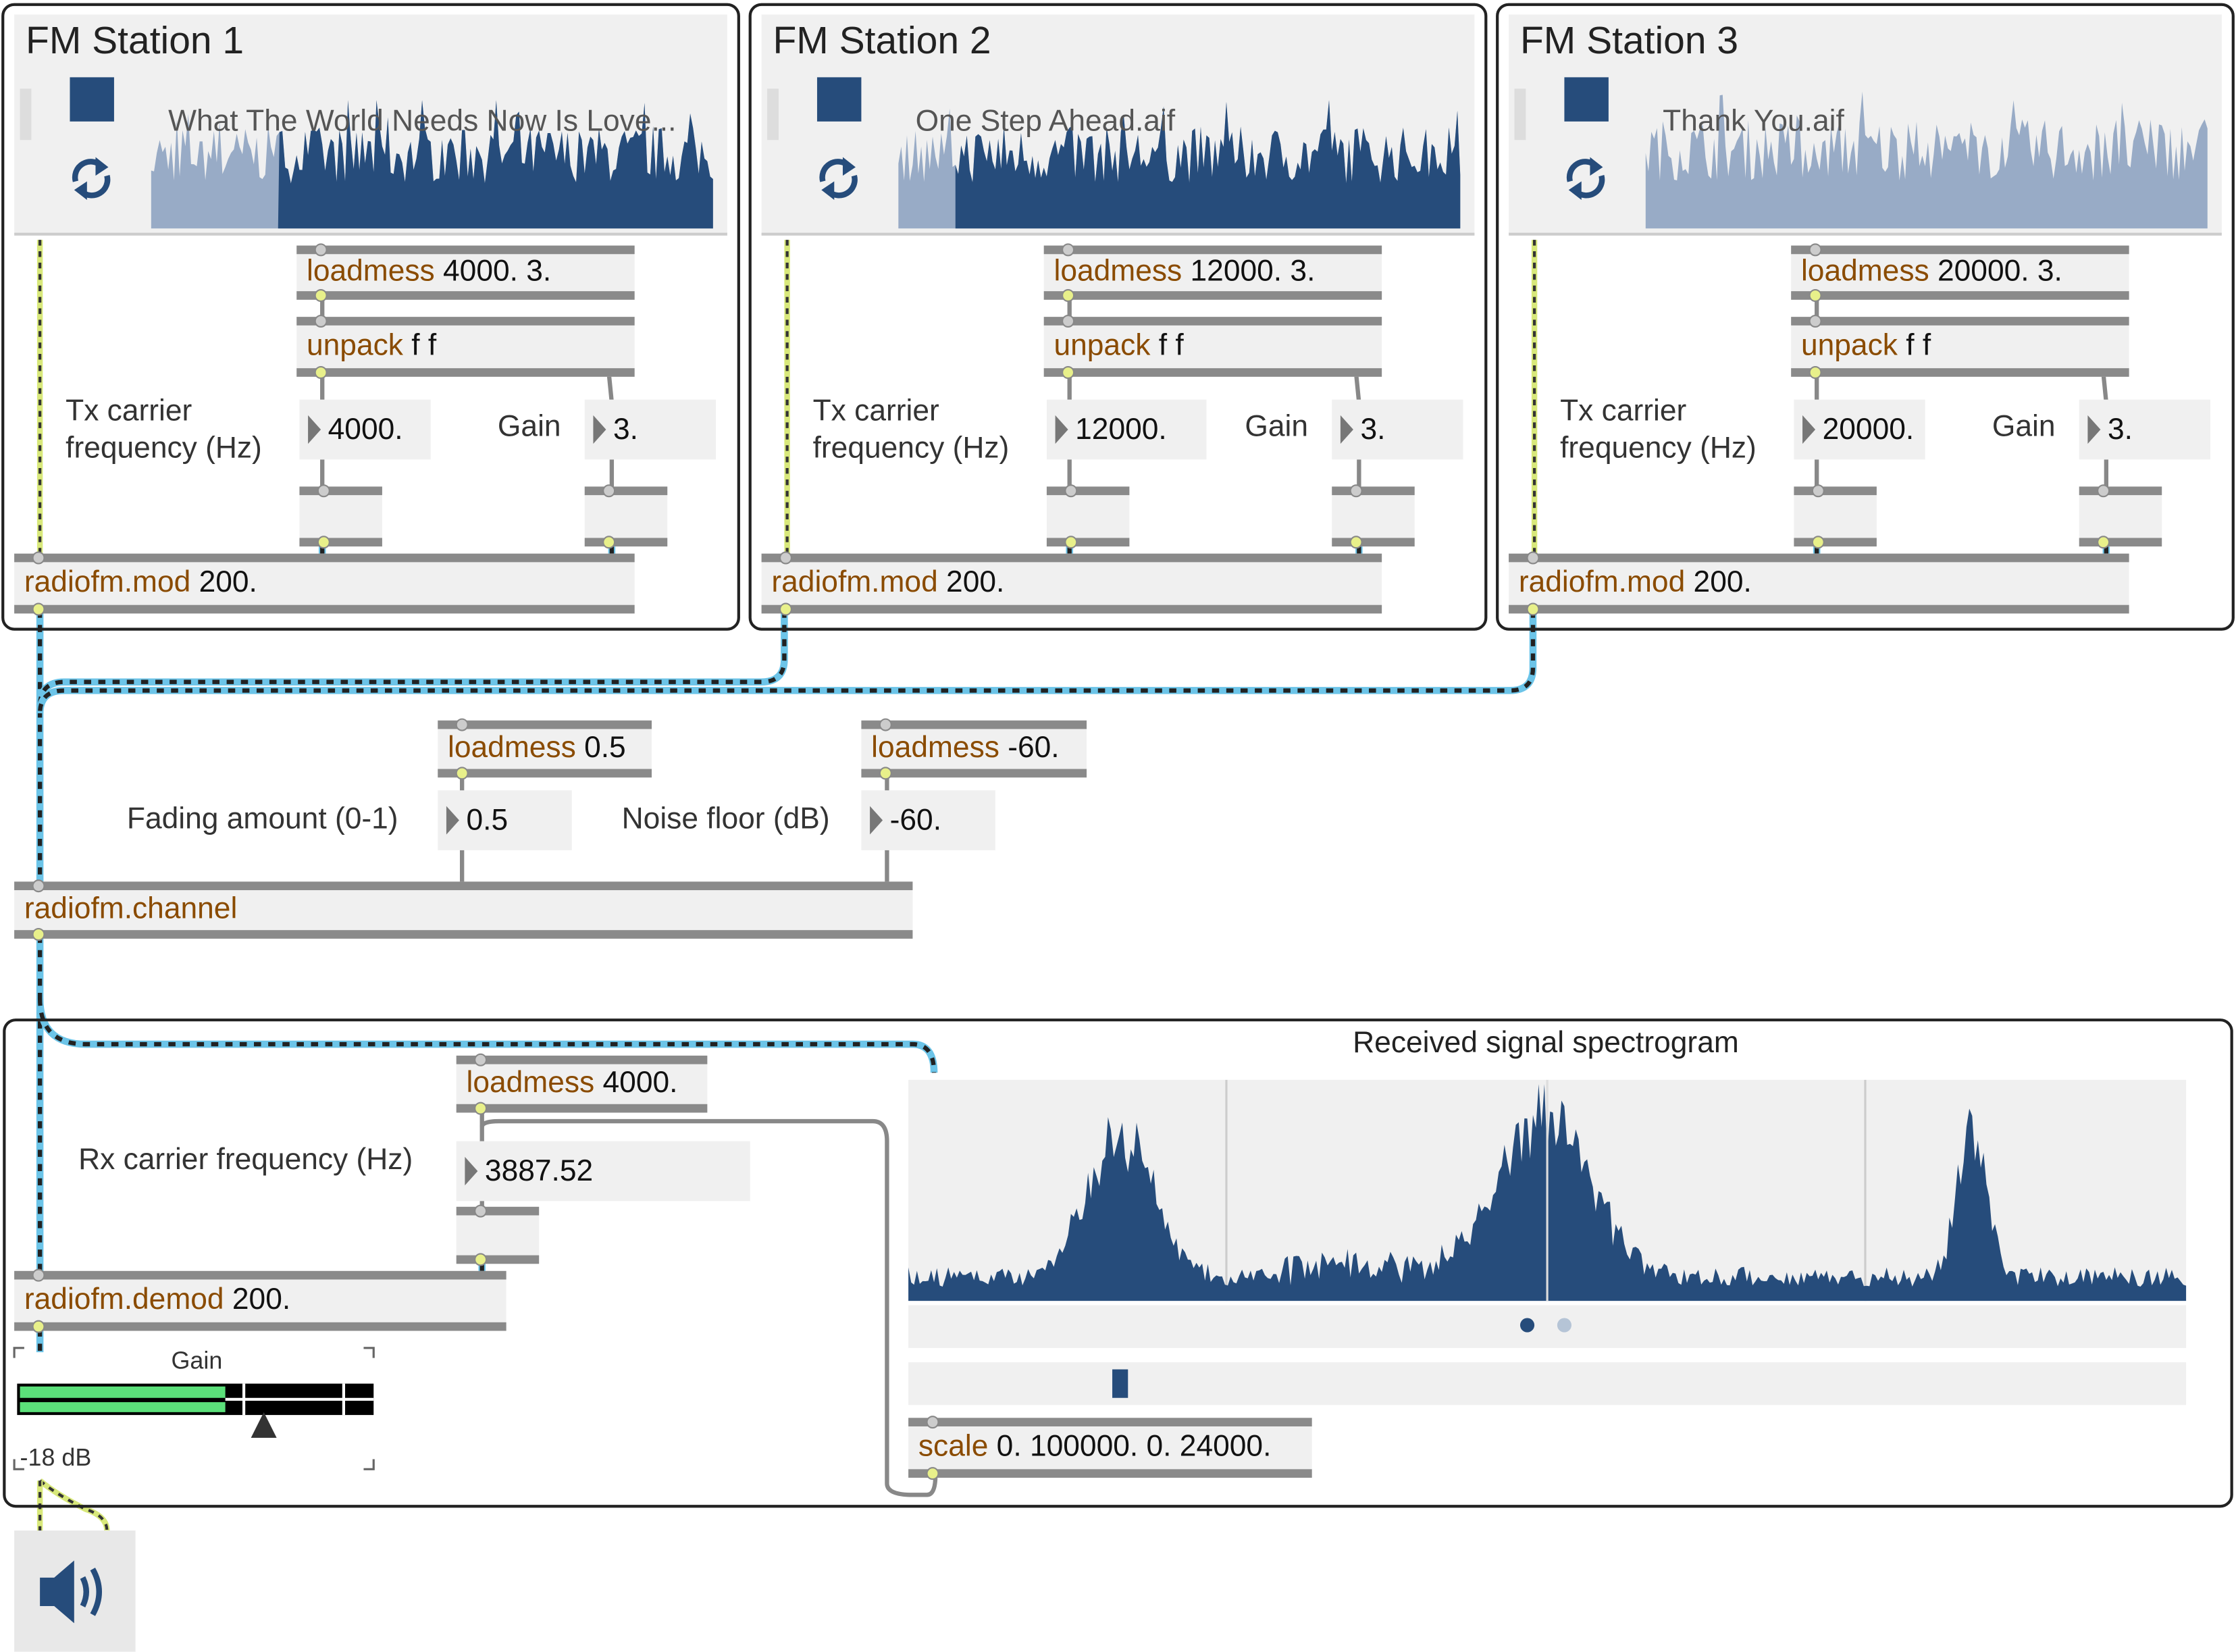  What do you see at coordinates (75, 1591) in the screenshot?
I see `speaker-button` at bounding box center [75, 1591].